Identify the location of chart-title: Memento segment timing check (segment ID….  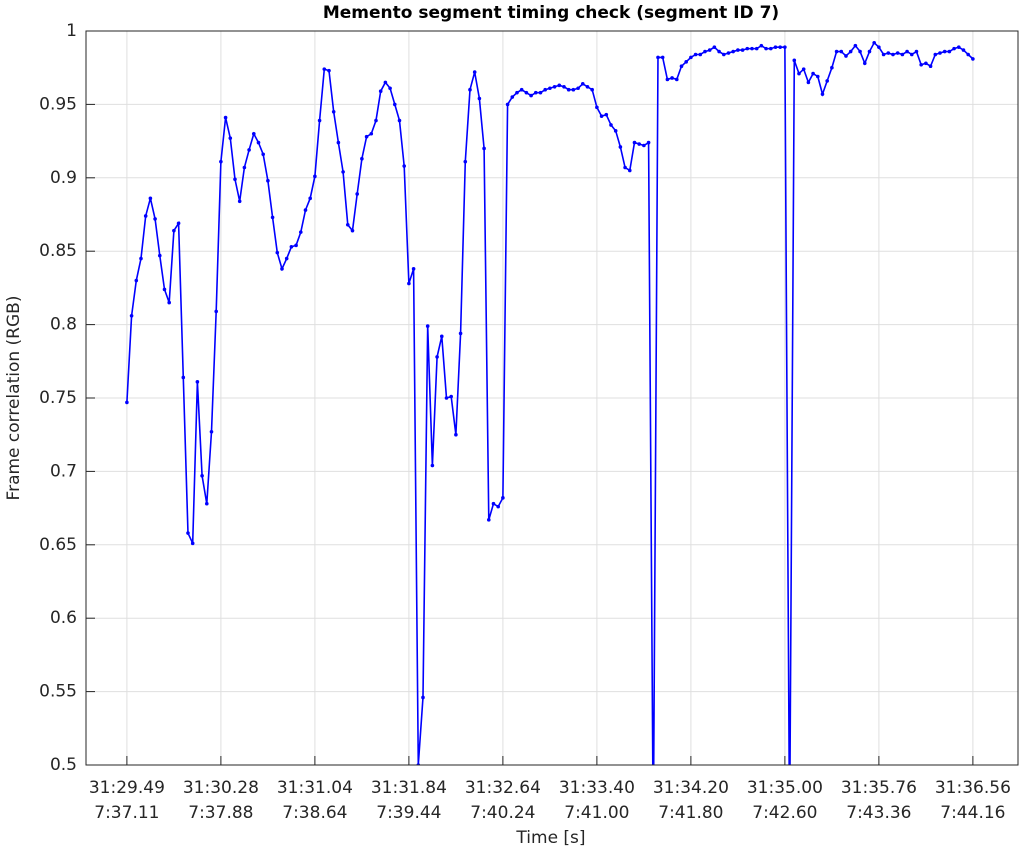
(551, 13).